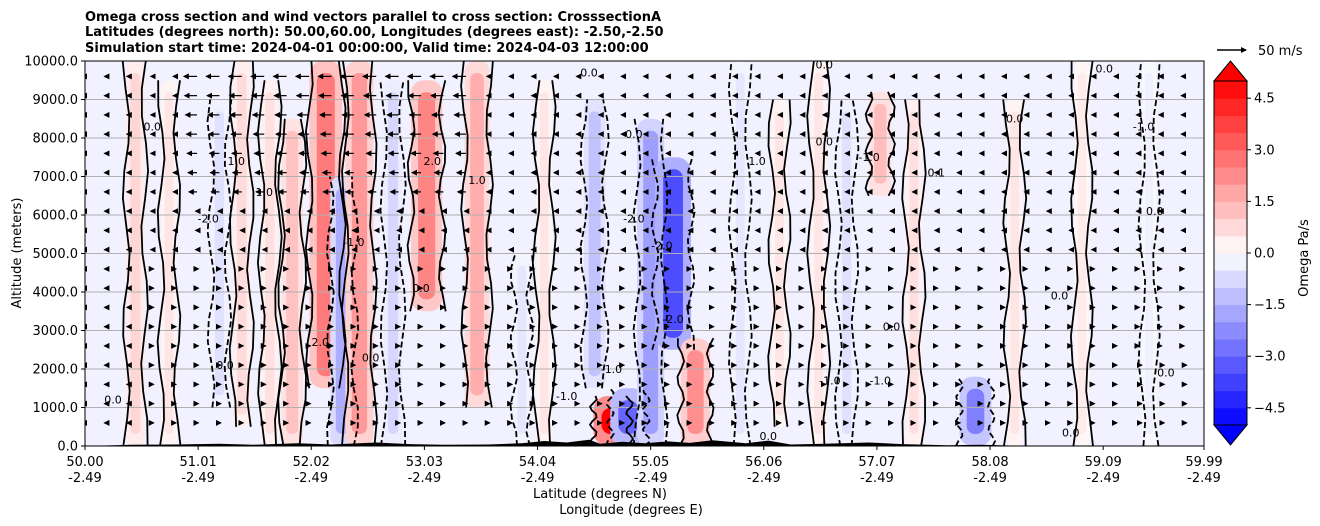  Describe the element at coordinates (1304, 258) in the screenshot. I see `colorbar-label: Omega Pa/s` at that location.